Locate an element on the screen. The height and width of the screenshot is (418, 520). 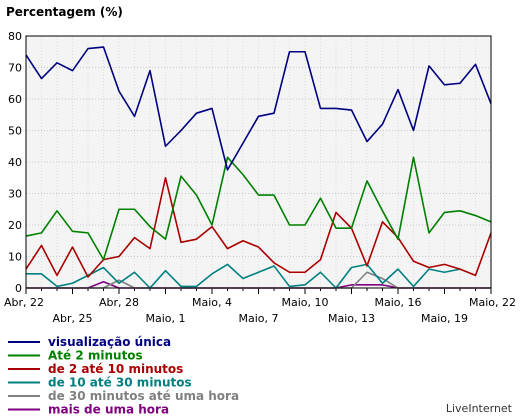
y-axis-ticks: 0 10 20 30 40 50 60 70 80 is located at coordinates (15, 162).